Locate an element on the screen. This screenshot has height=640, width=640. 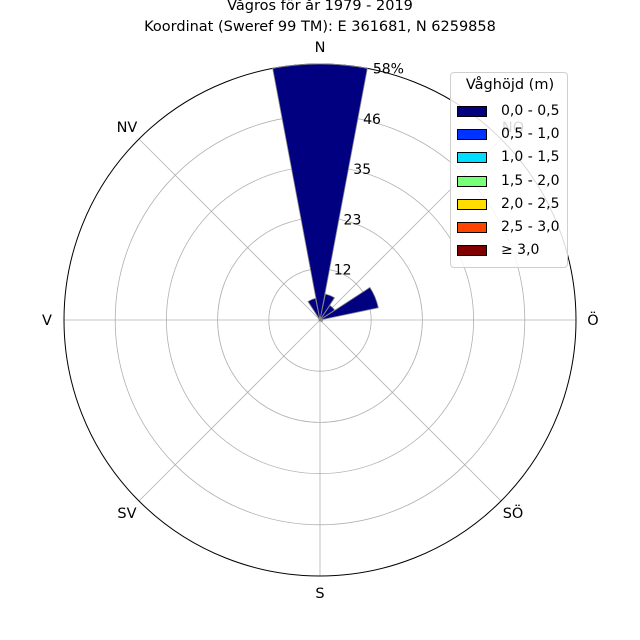
direction-label-n: N is located at coordinates (320, 48).